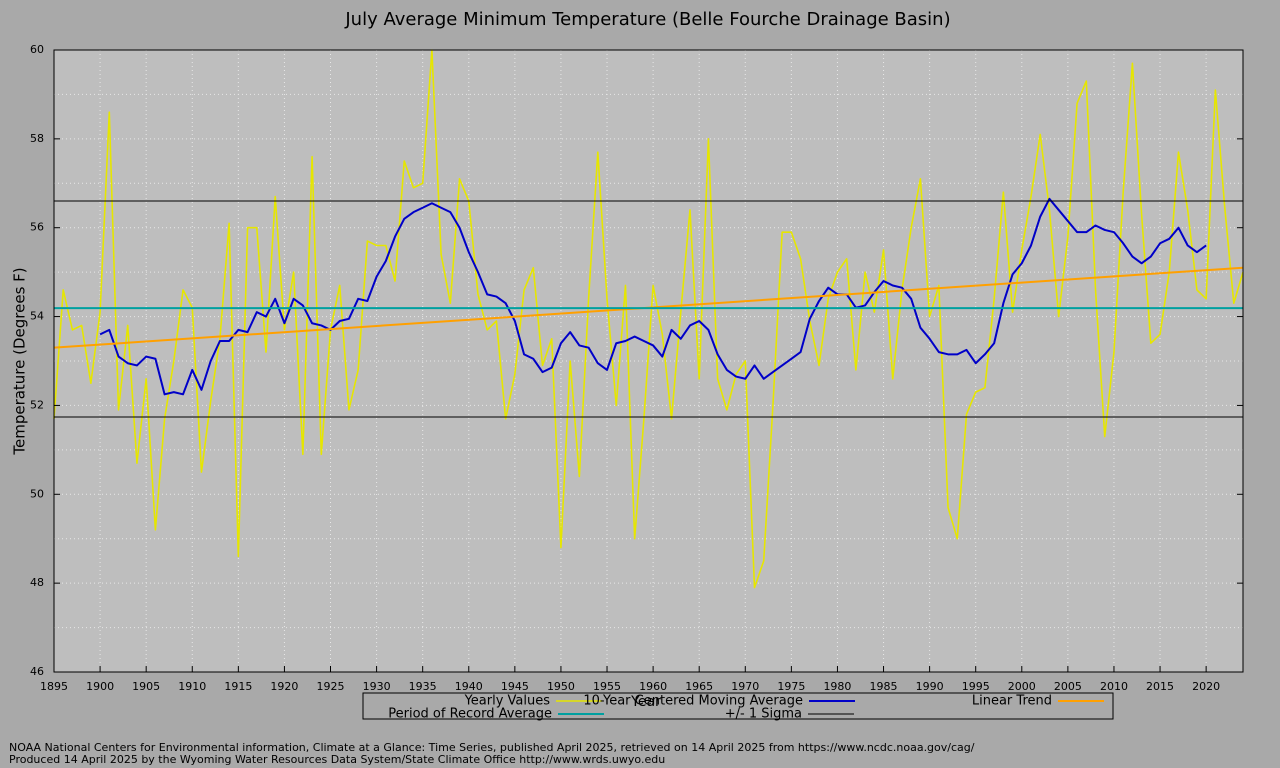 The width and height of the screenshot is (1280, 768). Describe the element at coordinates (331, 686) in the screenshot. I see `x-tick-label: 1925` at that location.